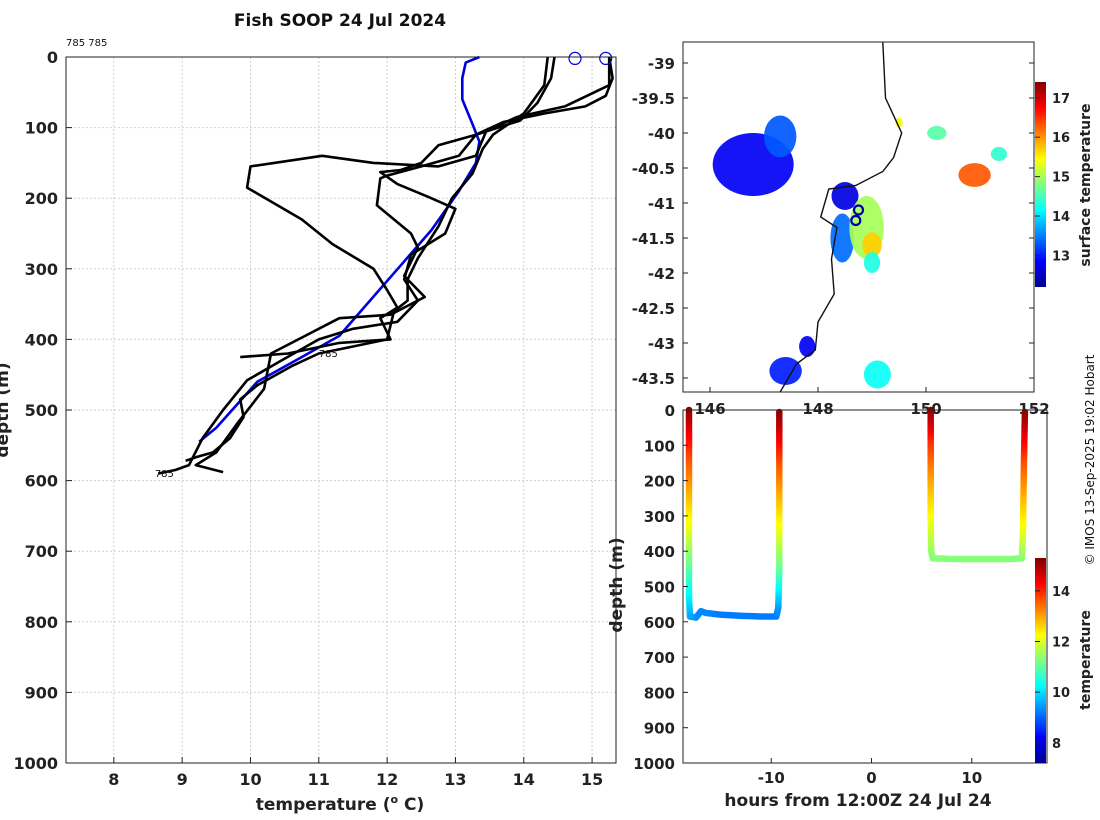  I want to click on xlabel-text: temperature (, so click(323, 805).